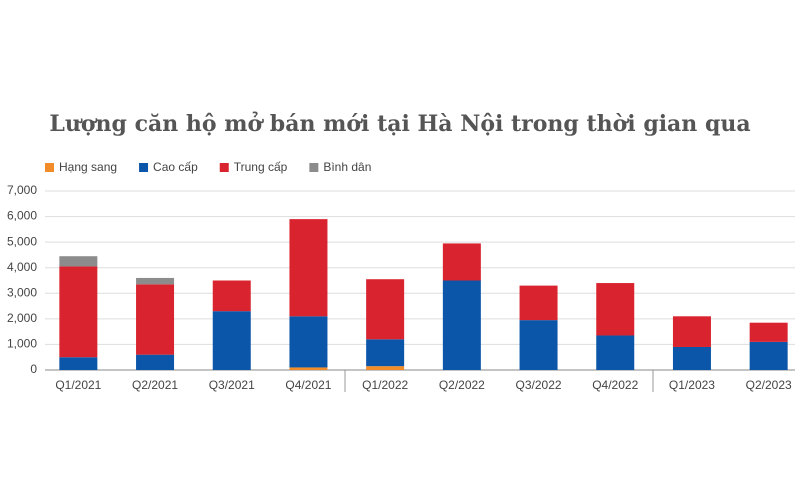 The height and width of the screenshot is (500, 800). What do you see at coordinates (155, 385) in the screenshot?
I see `x-tick-label: Q2/2021` at bounding box center [155, 385].